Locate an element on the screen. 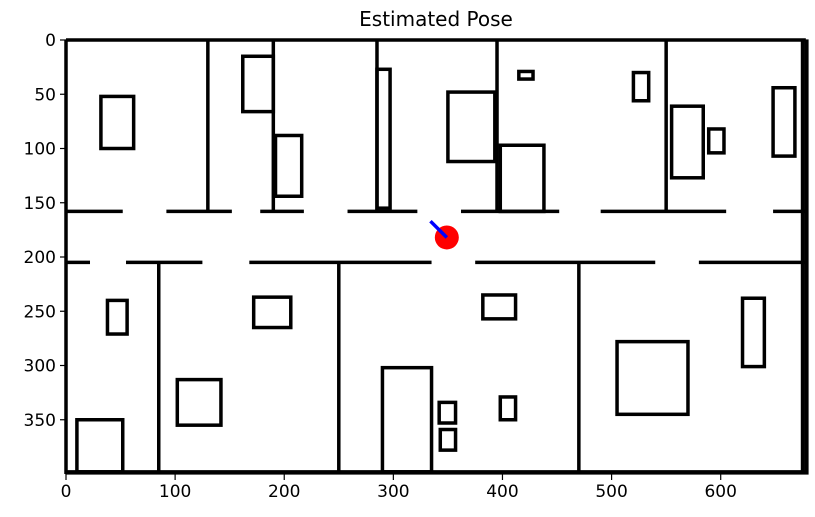 This screenshot has width=815, height=517. y-tick-label: 50 is located at coordinates (45, 95).